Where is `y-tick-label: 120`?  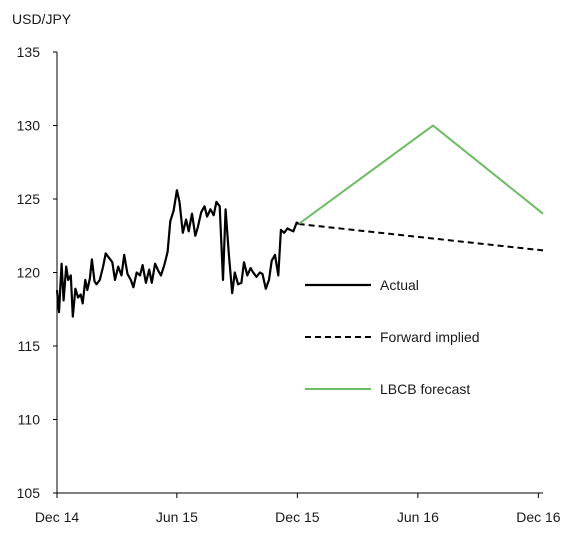
y-tick-label: 120 is located at coordinates (29, 273).